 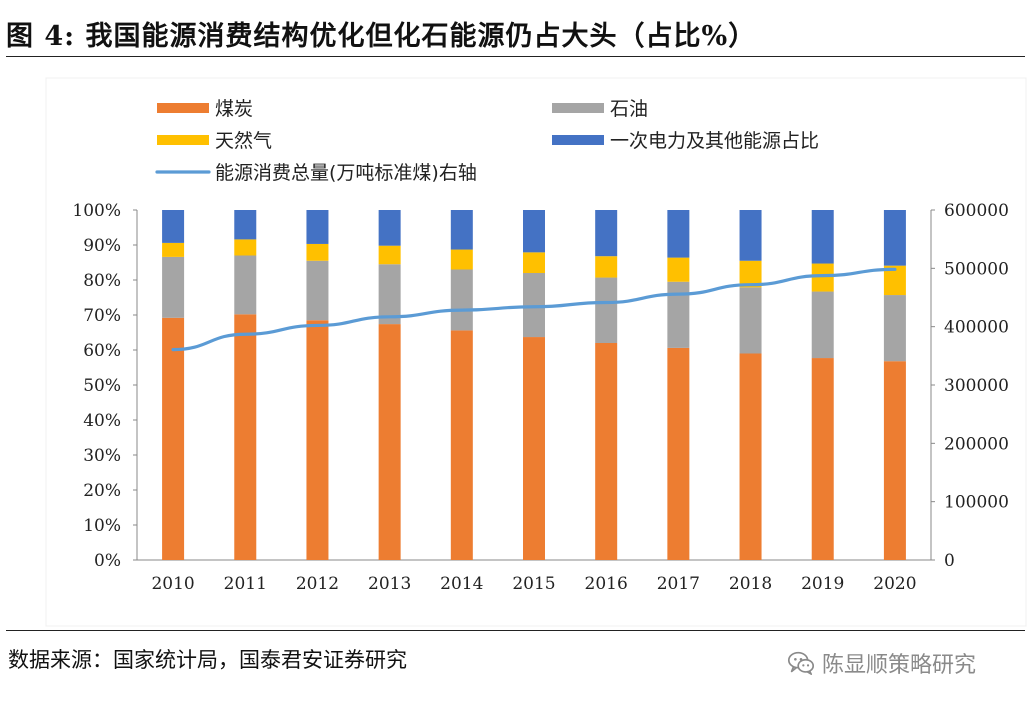 I want to click on y-right-tick-label: 0, so click(x=949, y=561).